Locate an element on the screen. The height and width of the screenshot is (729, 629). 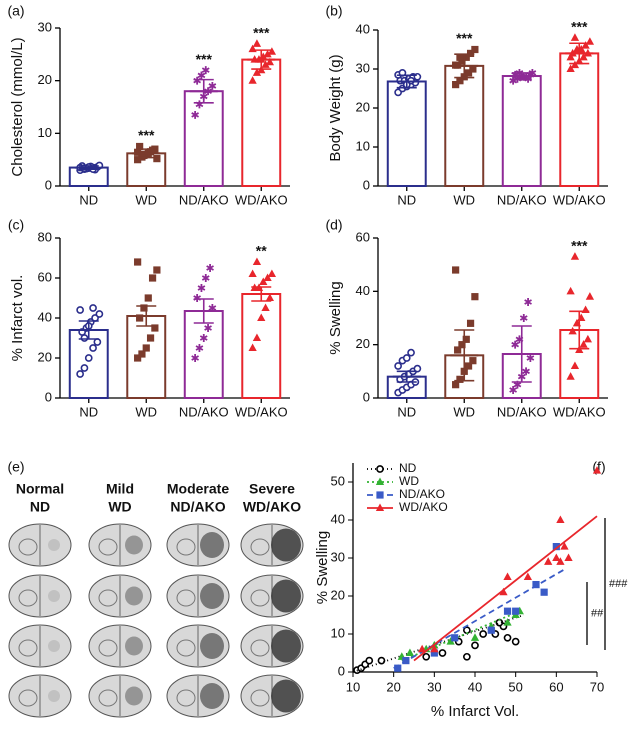
panel-label: (d) is located at coordinates (333, 225).